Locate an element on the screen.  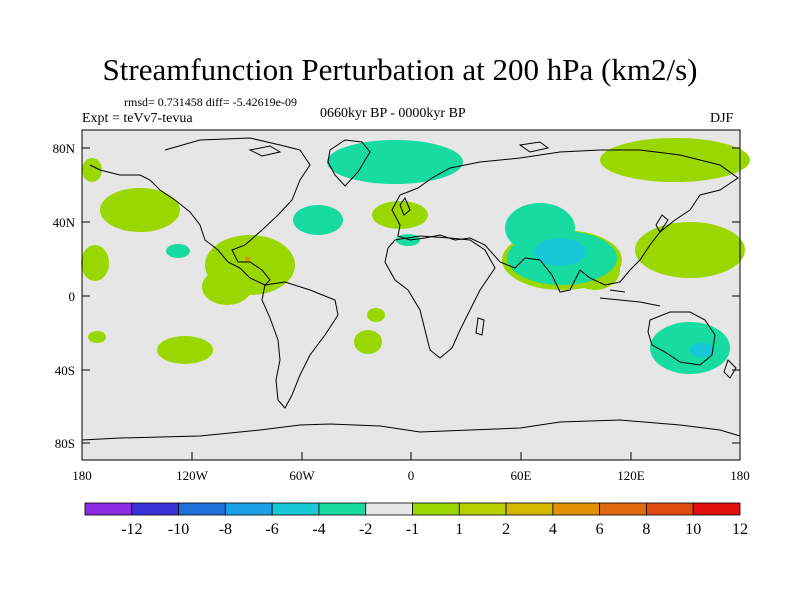
colorbar-label: -12 is located at coordinates (131, 529).